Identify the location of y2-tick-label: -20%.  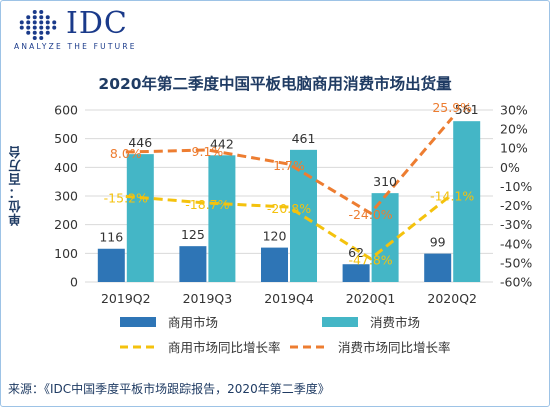
(516, 205).